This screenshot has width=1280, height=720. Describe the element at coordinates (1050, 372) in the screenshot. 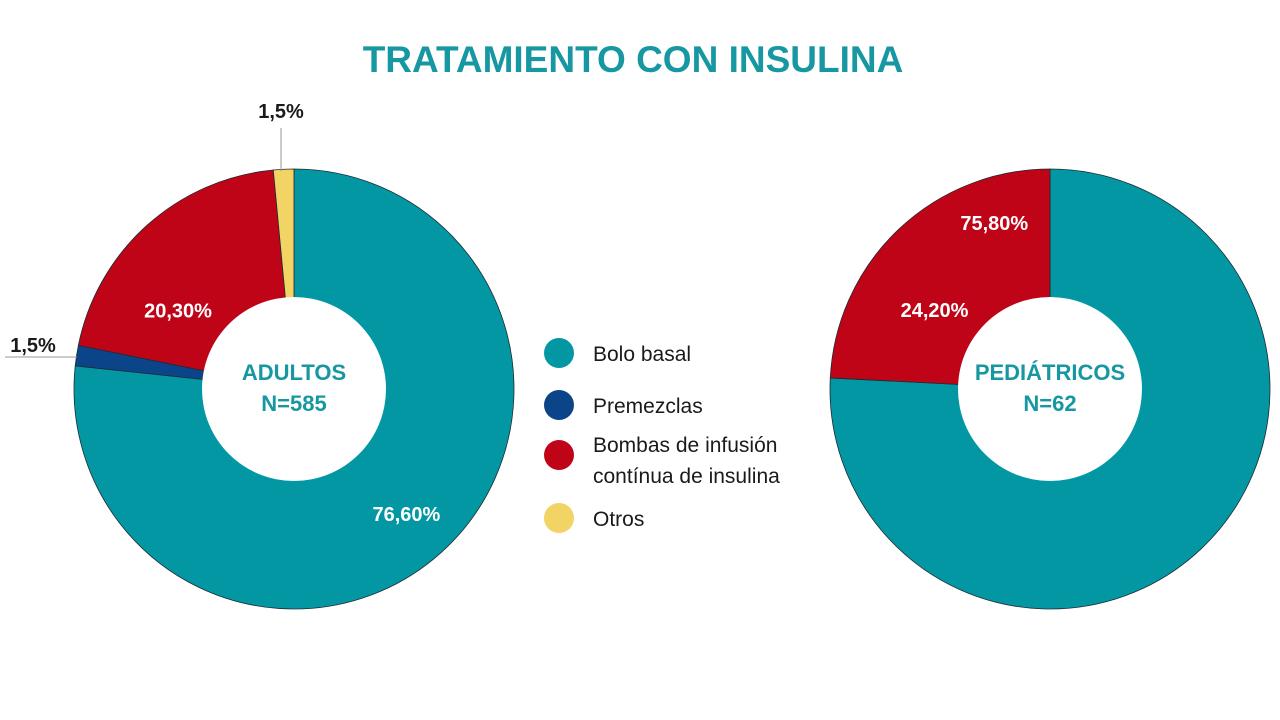

I see `center-label-line: PEDIÁTRICOS` at that location.